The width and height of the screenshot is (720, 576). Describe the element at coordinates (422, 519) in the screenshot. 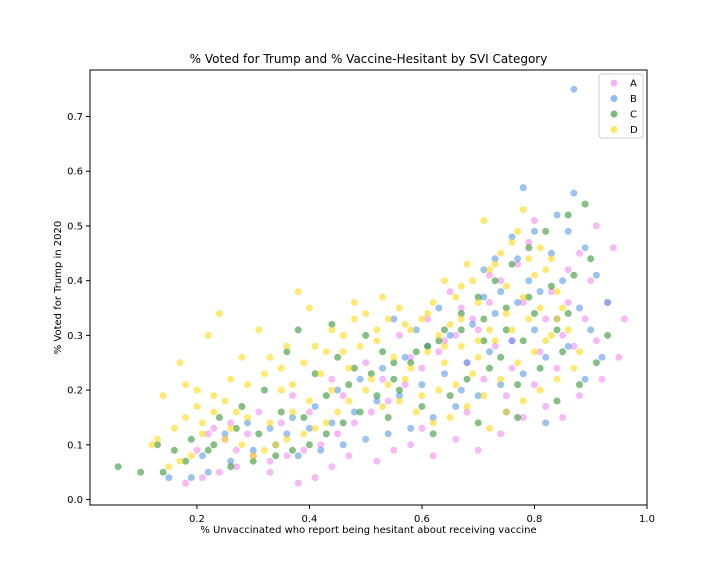

I see `x-tick-label: 0.6` at that location.